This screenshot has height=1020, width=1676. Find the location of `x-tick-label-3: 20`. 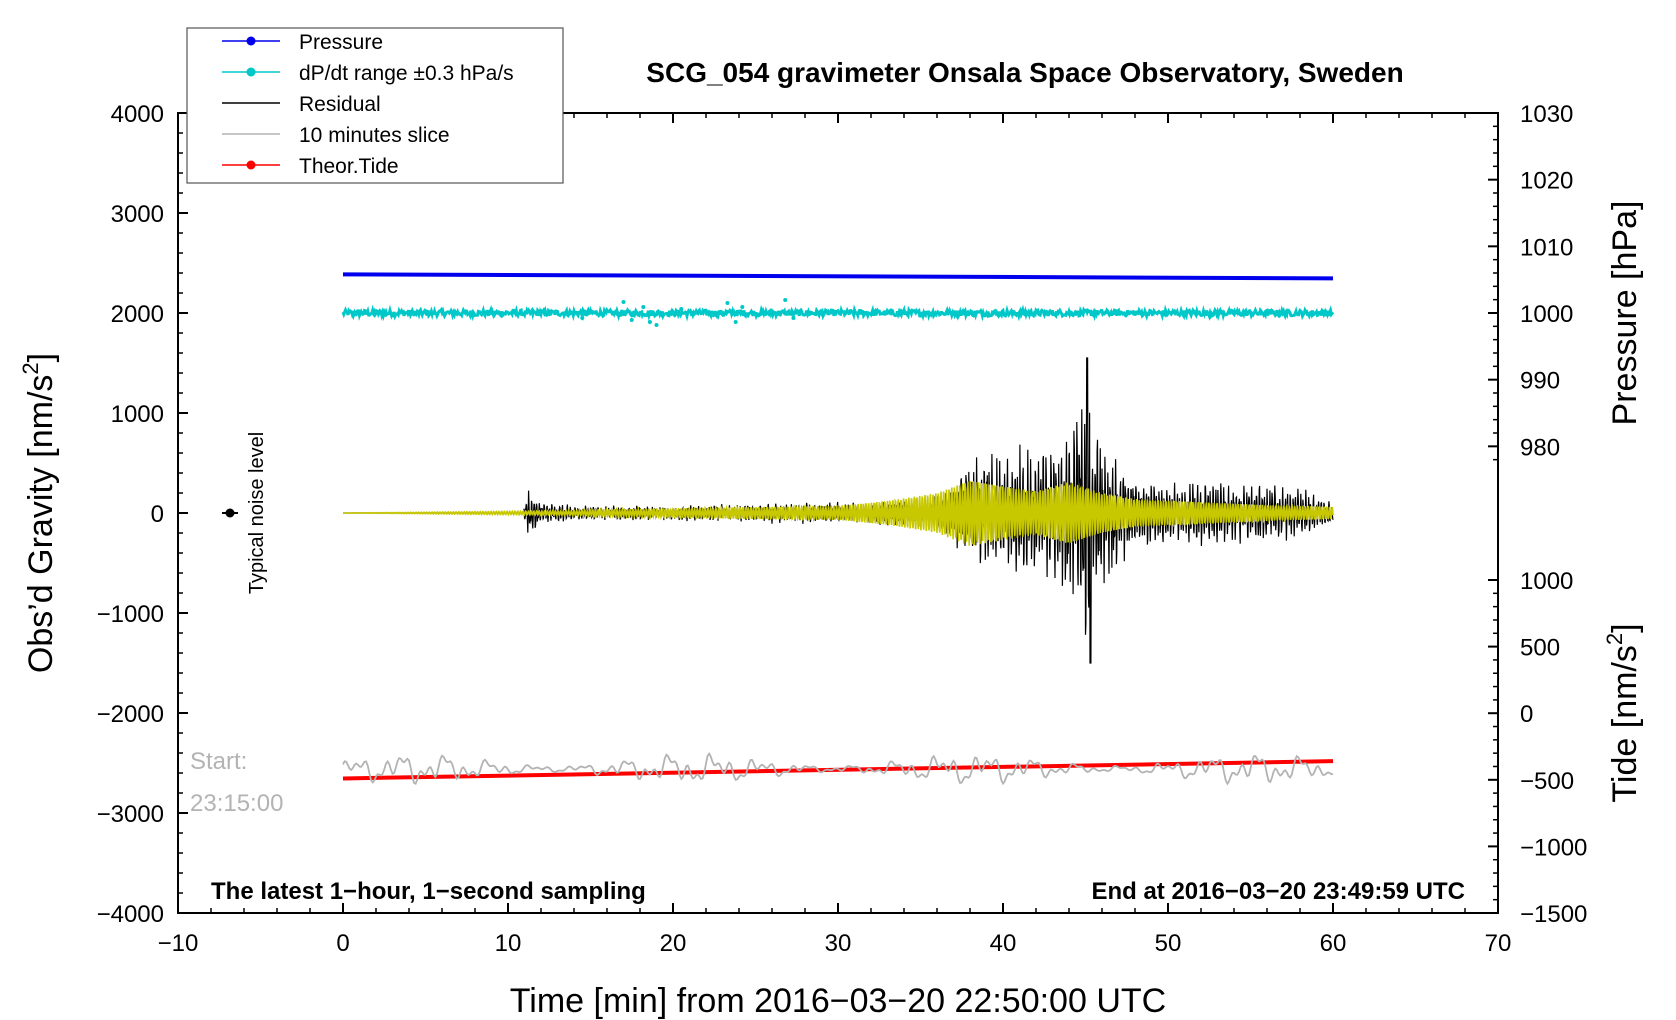

x-tick-label-3: 20 is located at coordinates (673, 943).